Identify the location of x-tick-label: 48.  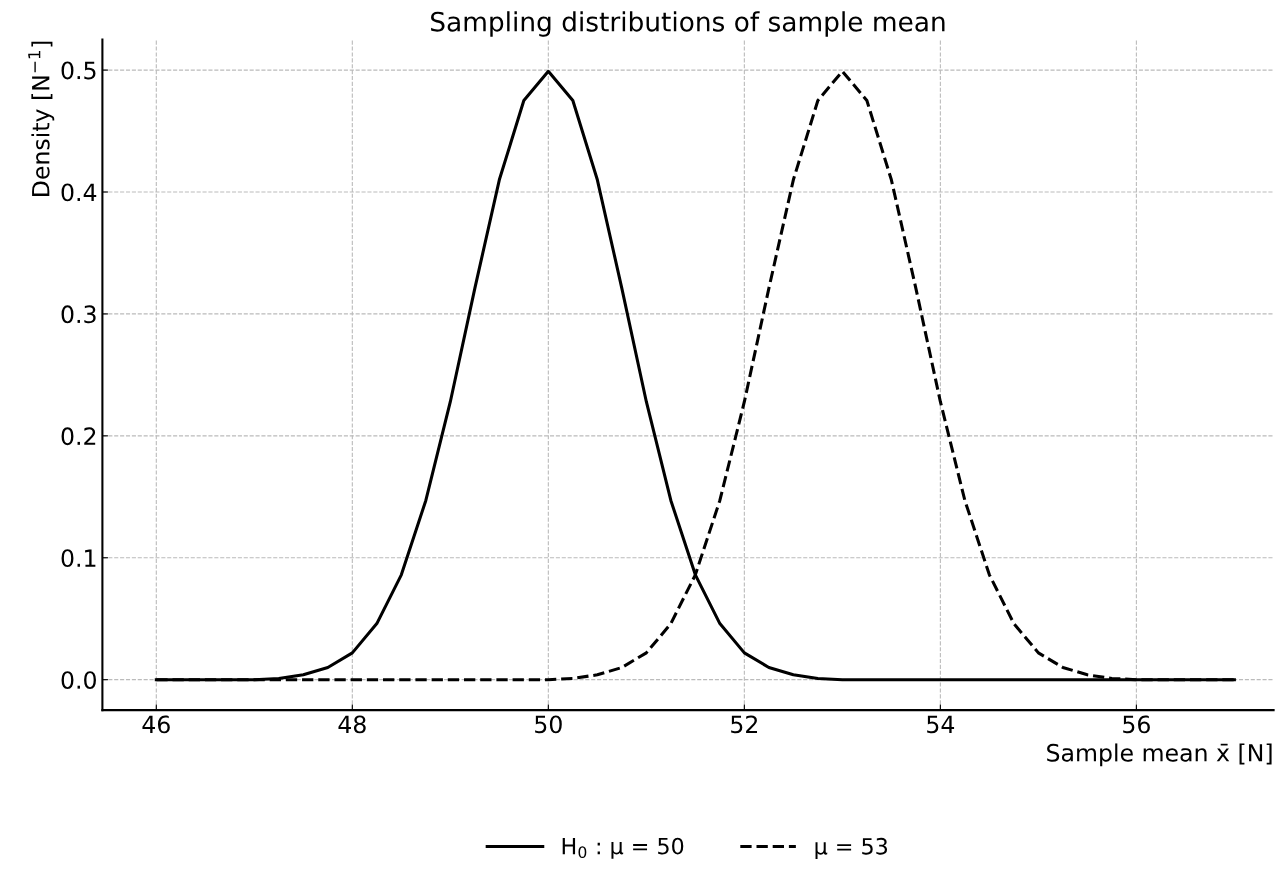
(352, 724).